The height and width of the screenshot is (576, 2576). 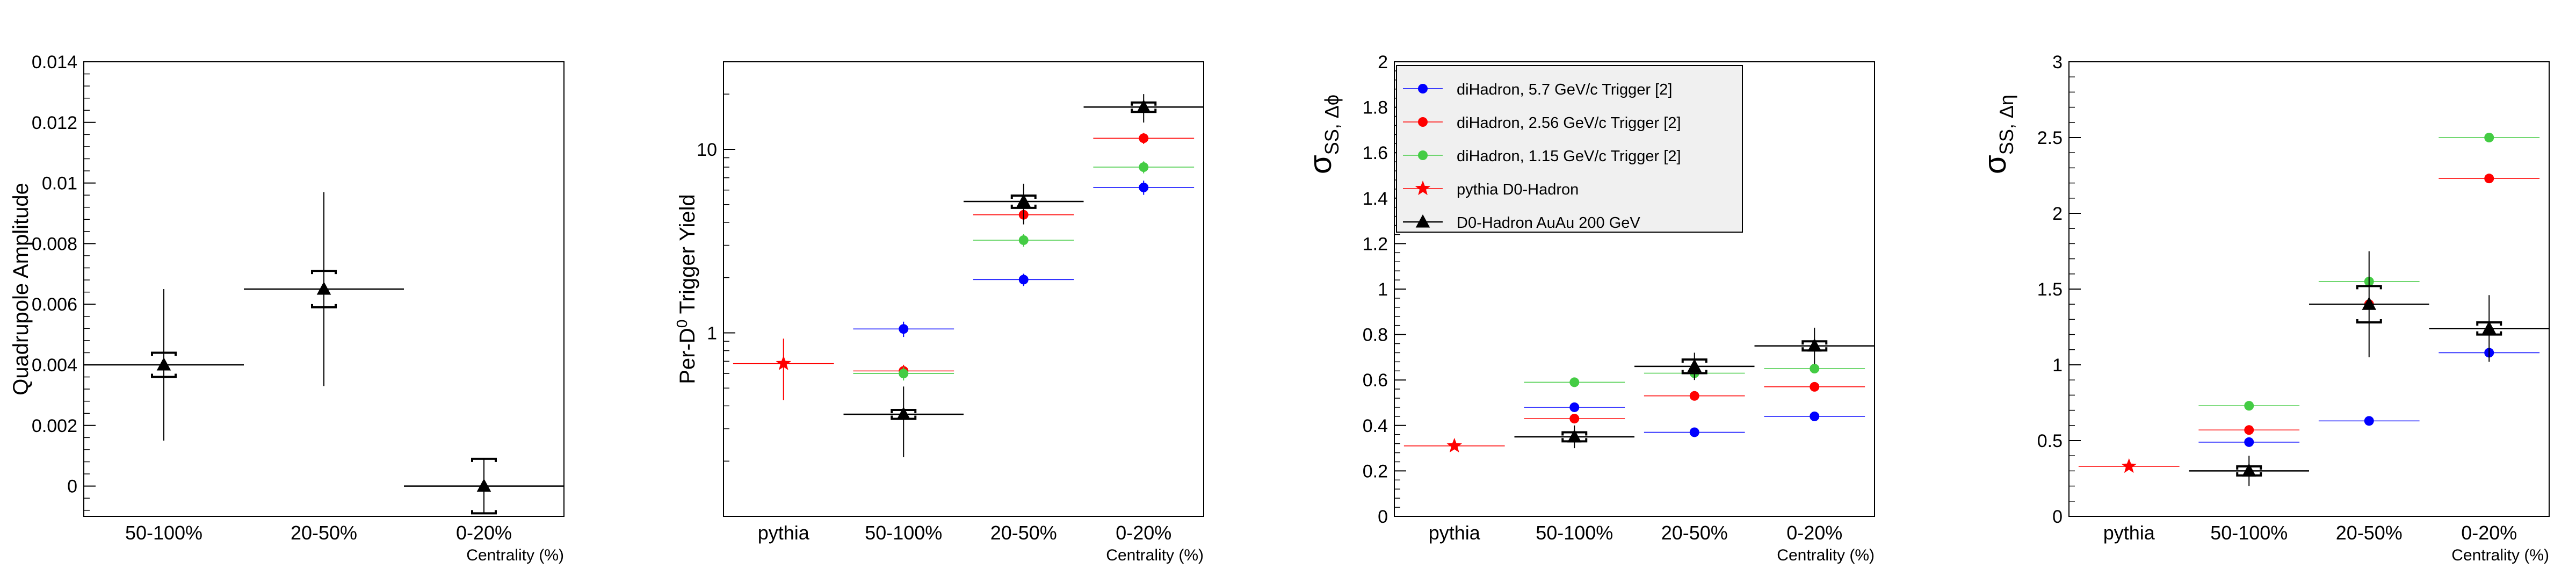 What do you see at coordinates (686, 289) in the screenshot?
I see `y-axis-title: Per-D0 Trigger Yield` at bounding box center [686, 289].